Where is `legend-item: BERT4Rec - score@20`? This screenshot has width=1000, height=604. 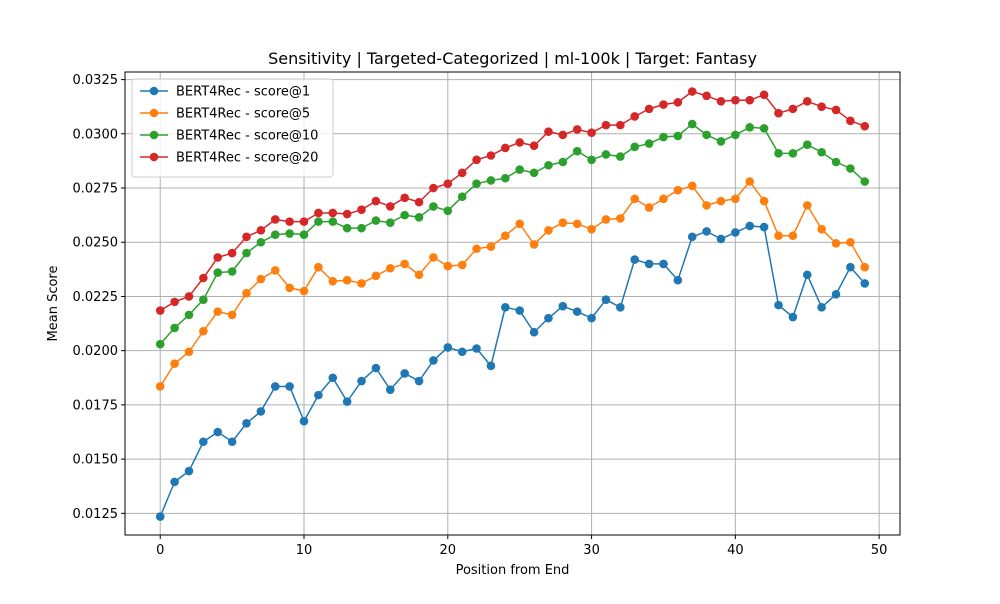 legend-item: BERT4Rec - score@20 is located at coordinates (229, 158).